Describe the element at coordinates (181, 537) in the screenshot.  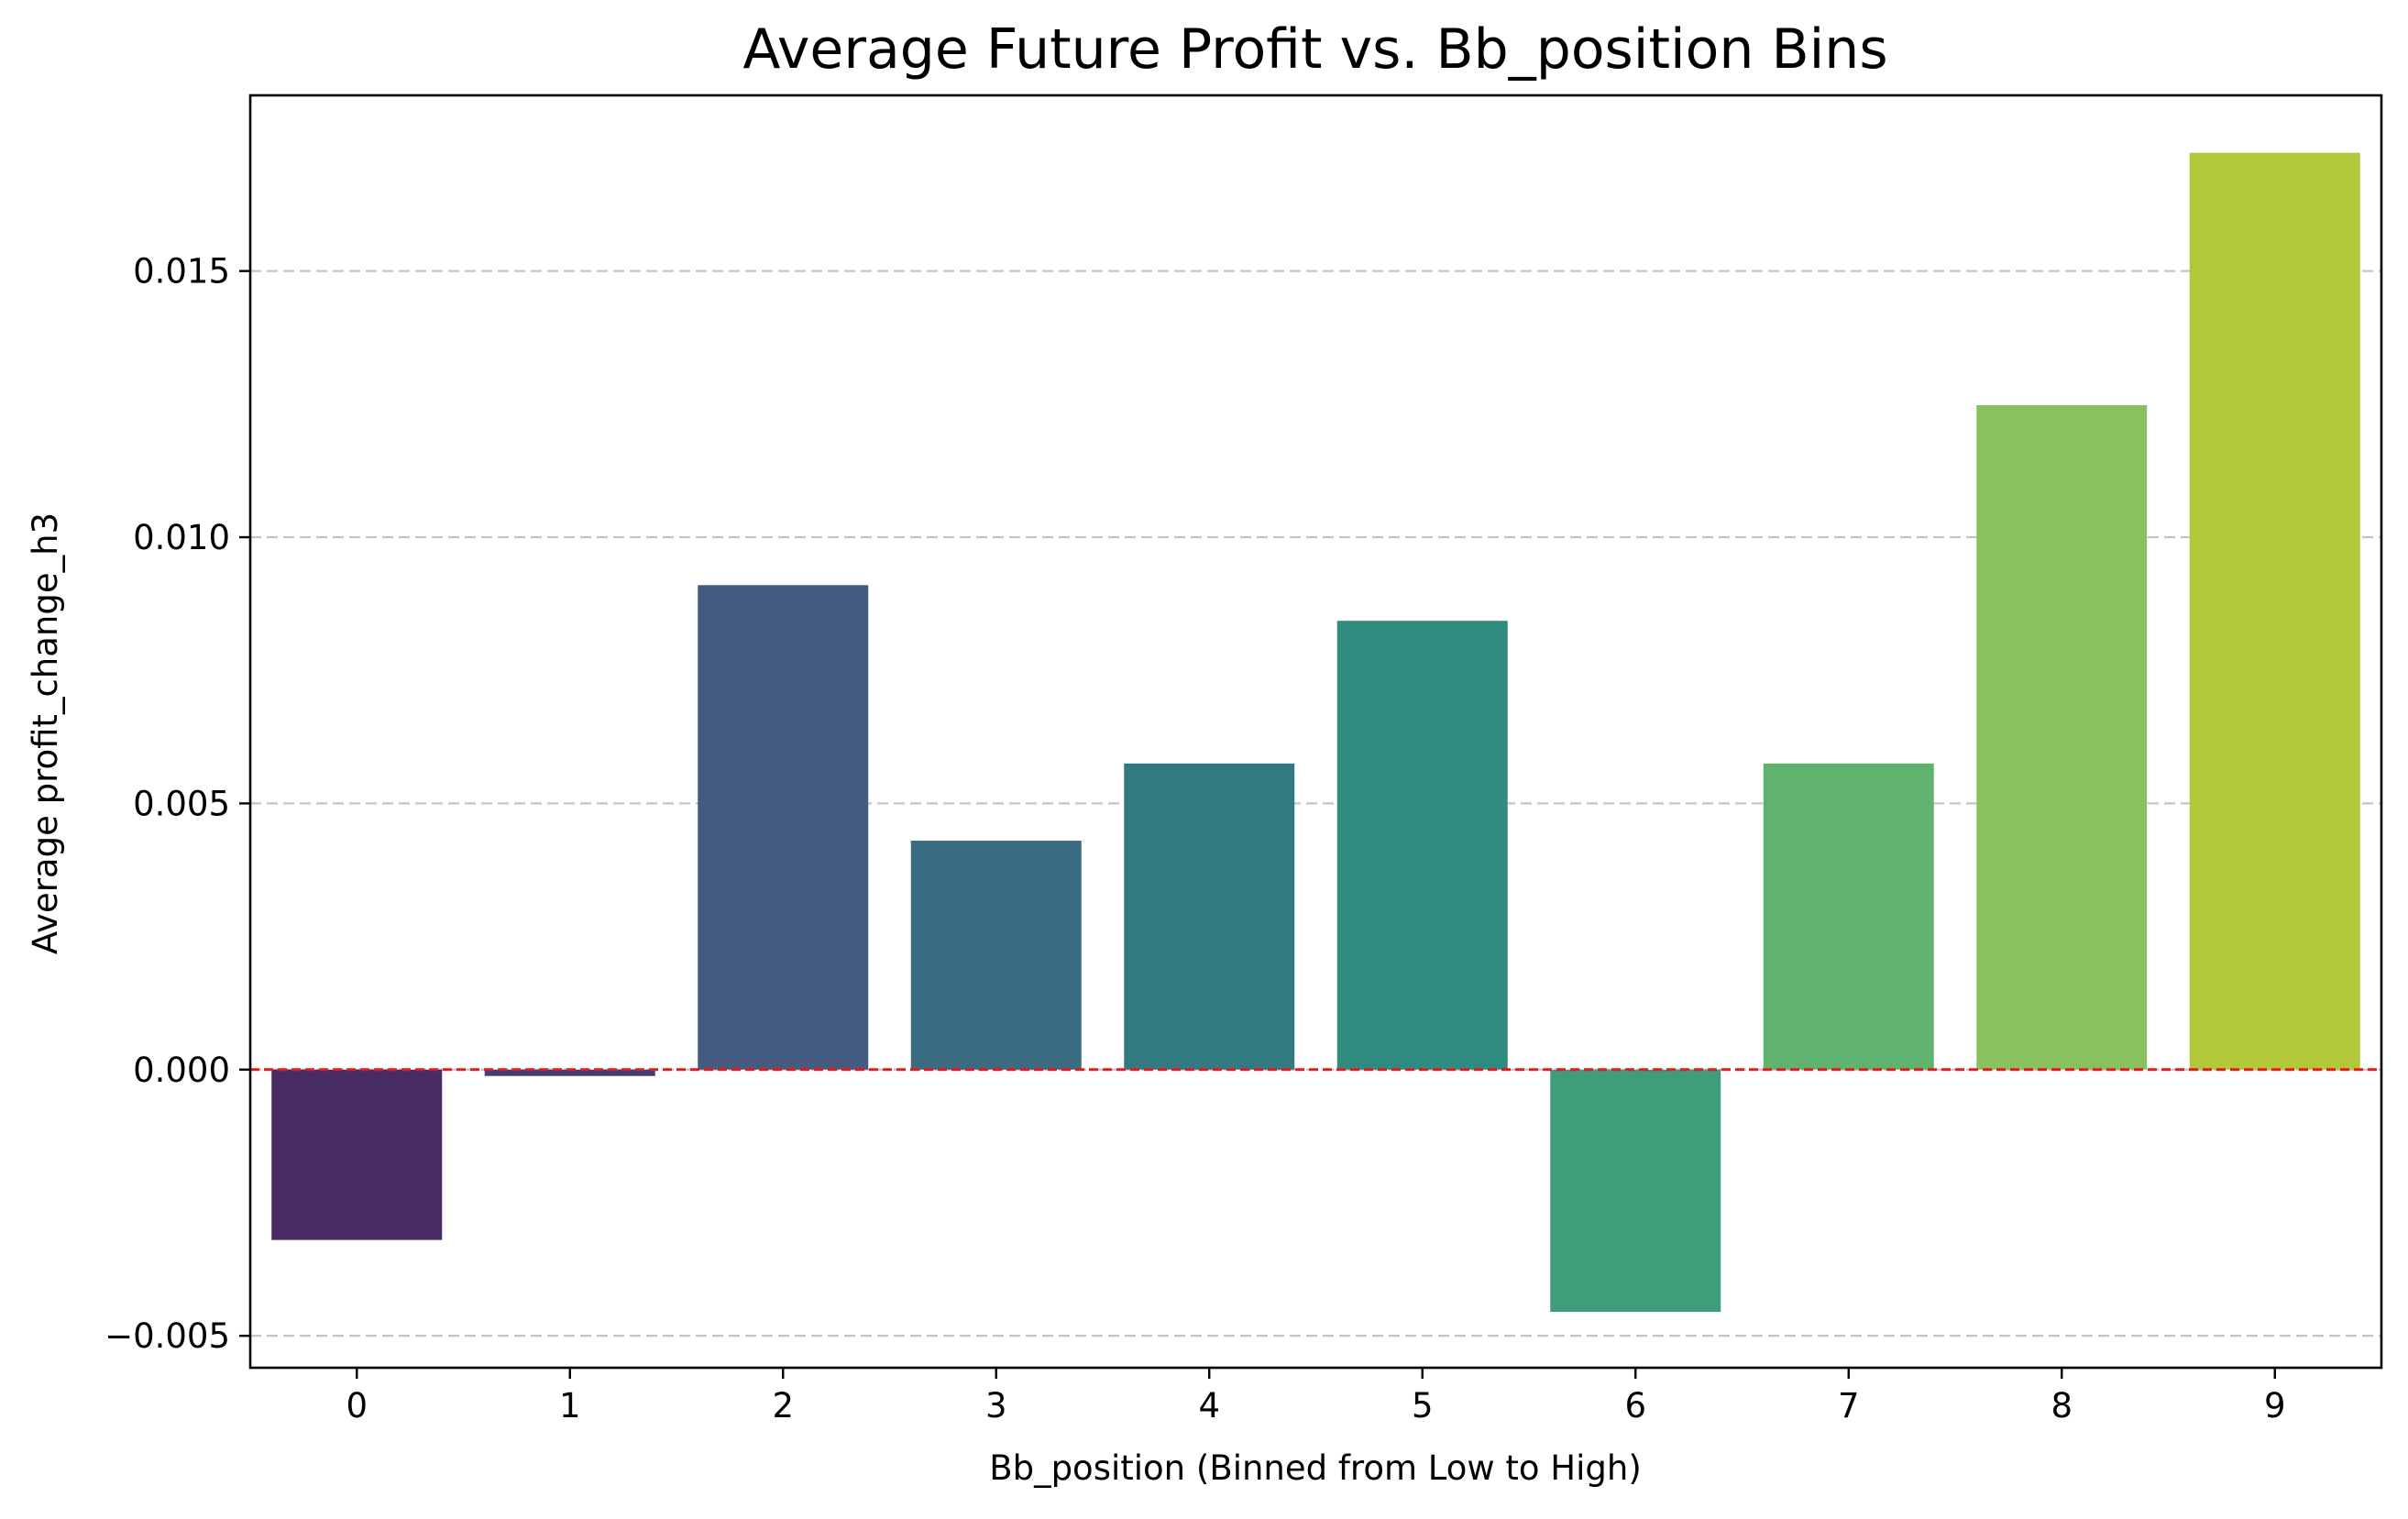
I see `y-tick-label: 0.010` at that location.